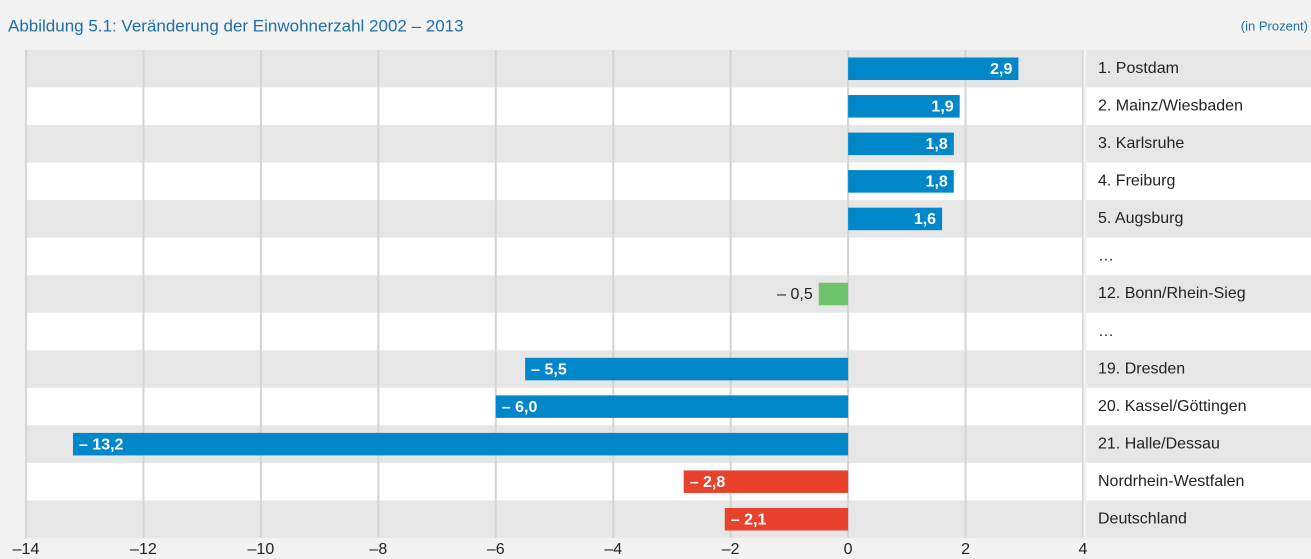 The image size is (1311, 559). What do you see at coordinates (1141, 368) in the screenshot?
I see `category-label: 19. Dresden` at bounding box center [1141, 368].